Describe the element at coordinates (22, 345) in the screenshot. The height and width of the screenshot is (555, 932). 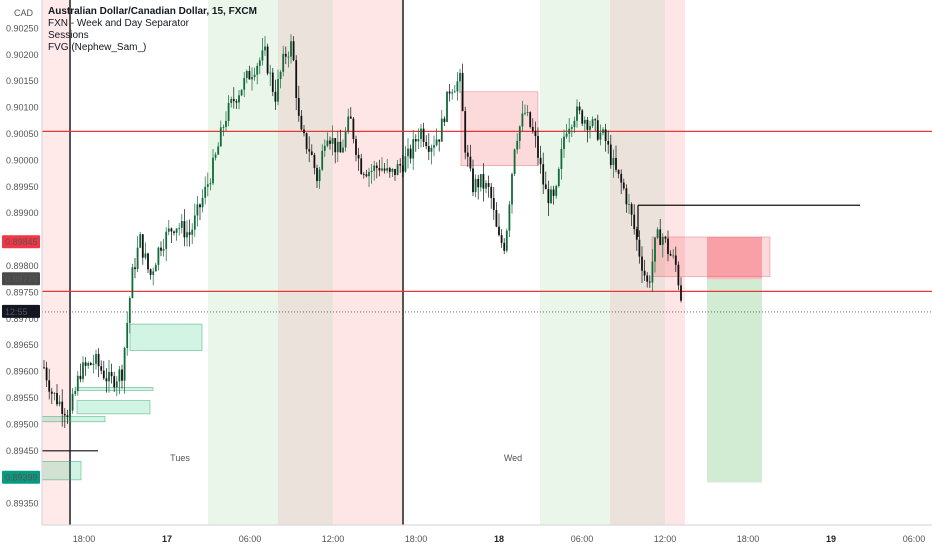
I see `y-tick-label: 0.89650` at that location.